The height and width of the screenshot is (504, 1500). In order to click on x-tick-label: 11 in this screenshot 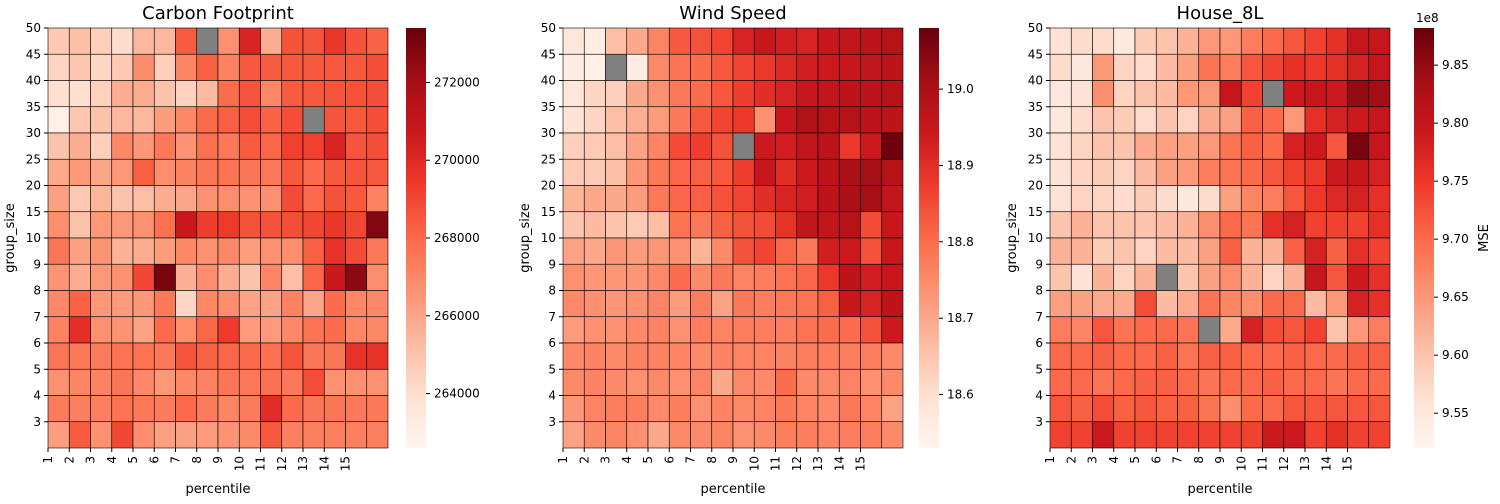, I will do `click(261, 463)`.